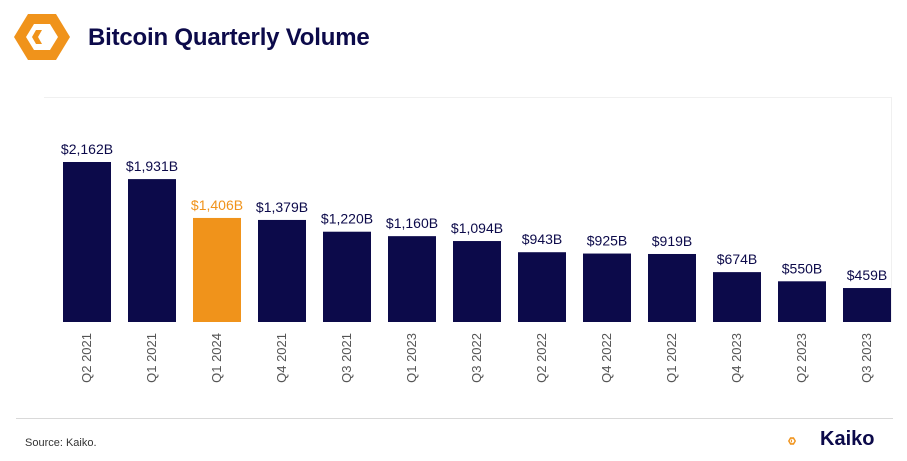 This screenshot has width=907, height=461. Describe the element at coordinates (606, 358) in the screenshot. I see `x-tick-label: Q4 2022` at that location.